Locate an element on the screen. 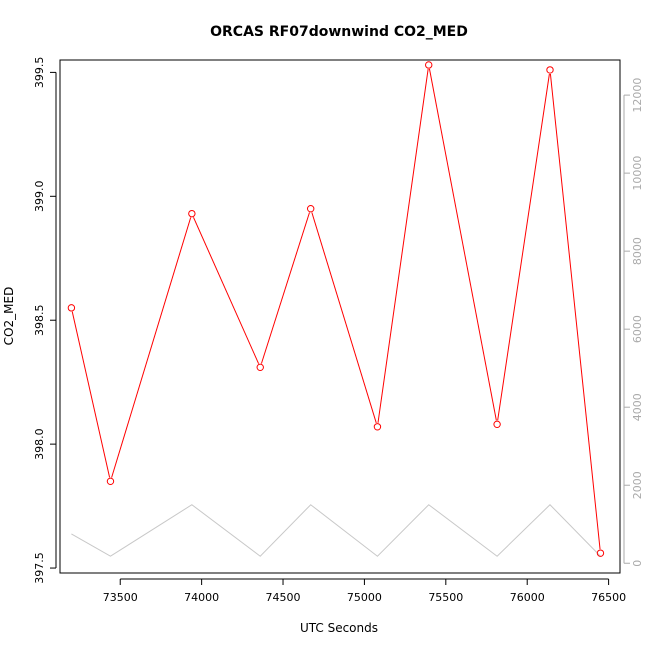 Image resolution: width=650 pixels, height=650 pixels. x-axis: 73500 74000 74500 75000 75500 76000 76500 is located at coordinates (364, 591).